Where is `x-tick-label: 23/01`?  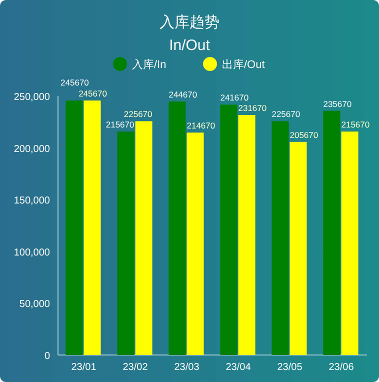
x-tick-label: 23/01 is located at coordinates (84, 367).